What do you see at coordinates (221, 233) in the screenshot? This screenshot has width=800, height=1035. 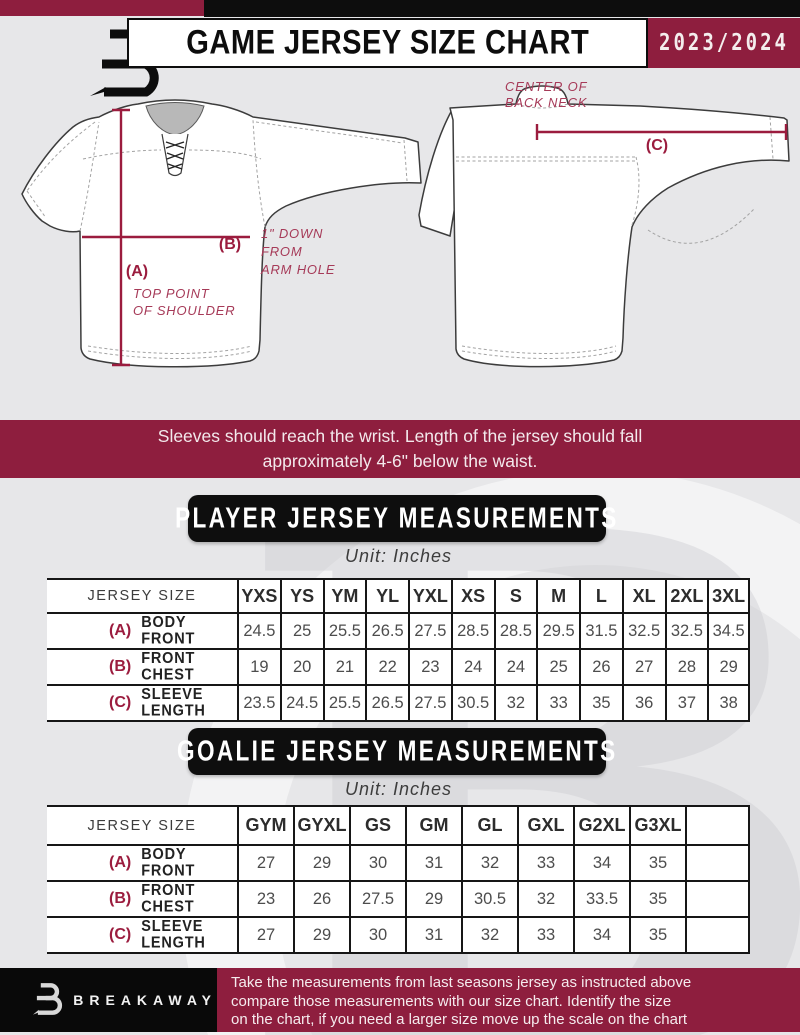 I see `front-jersey` at bounding box center [221, 233].